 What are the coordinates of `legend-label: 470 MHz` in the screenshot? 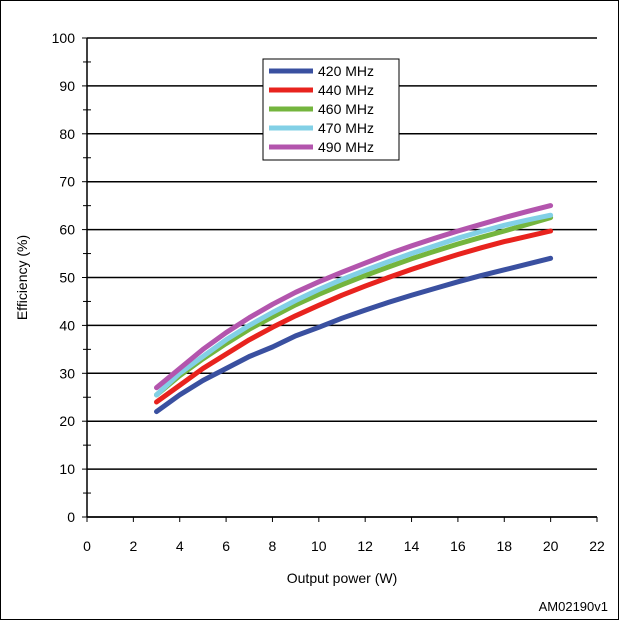 It's located at (346, 128).